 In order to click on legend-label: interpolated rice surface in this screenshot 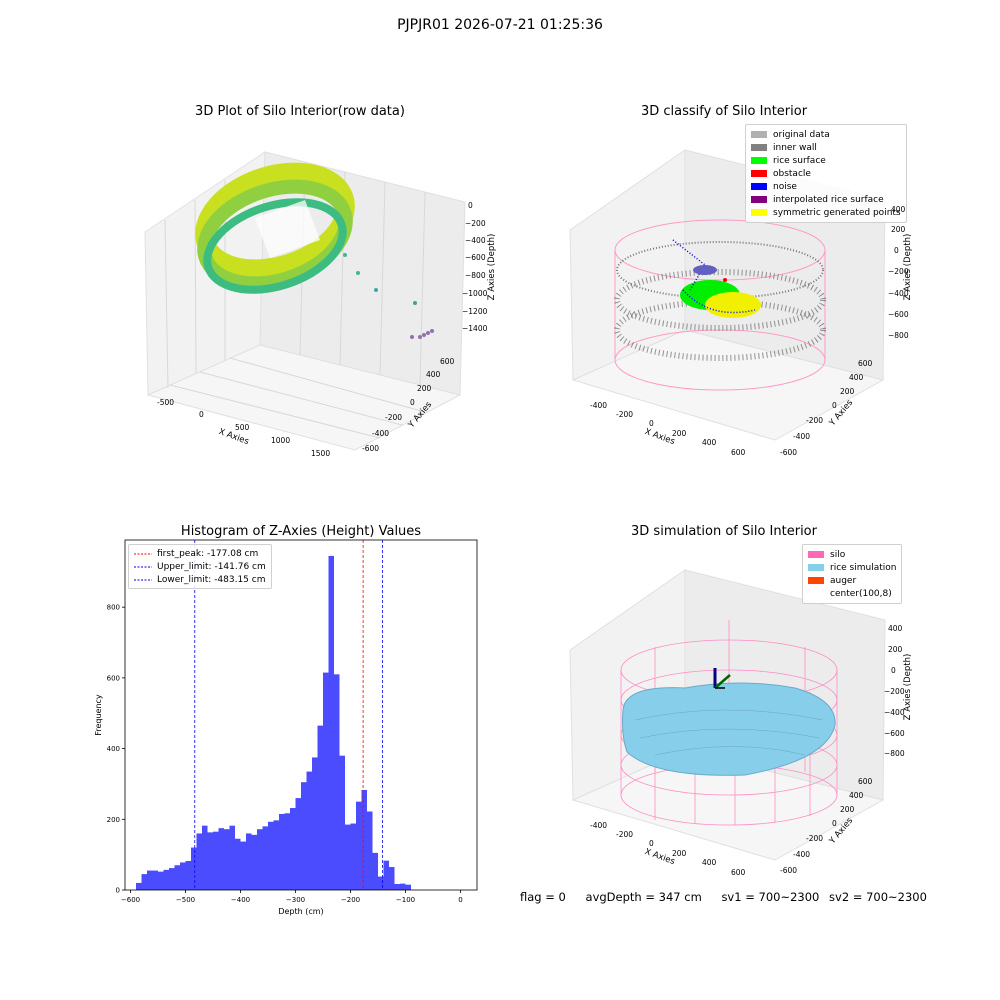, I will do `click(828, 199)`.